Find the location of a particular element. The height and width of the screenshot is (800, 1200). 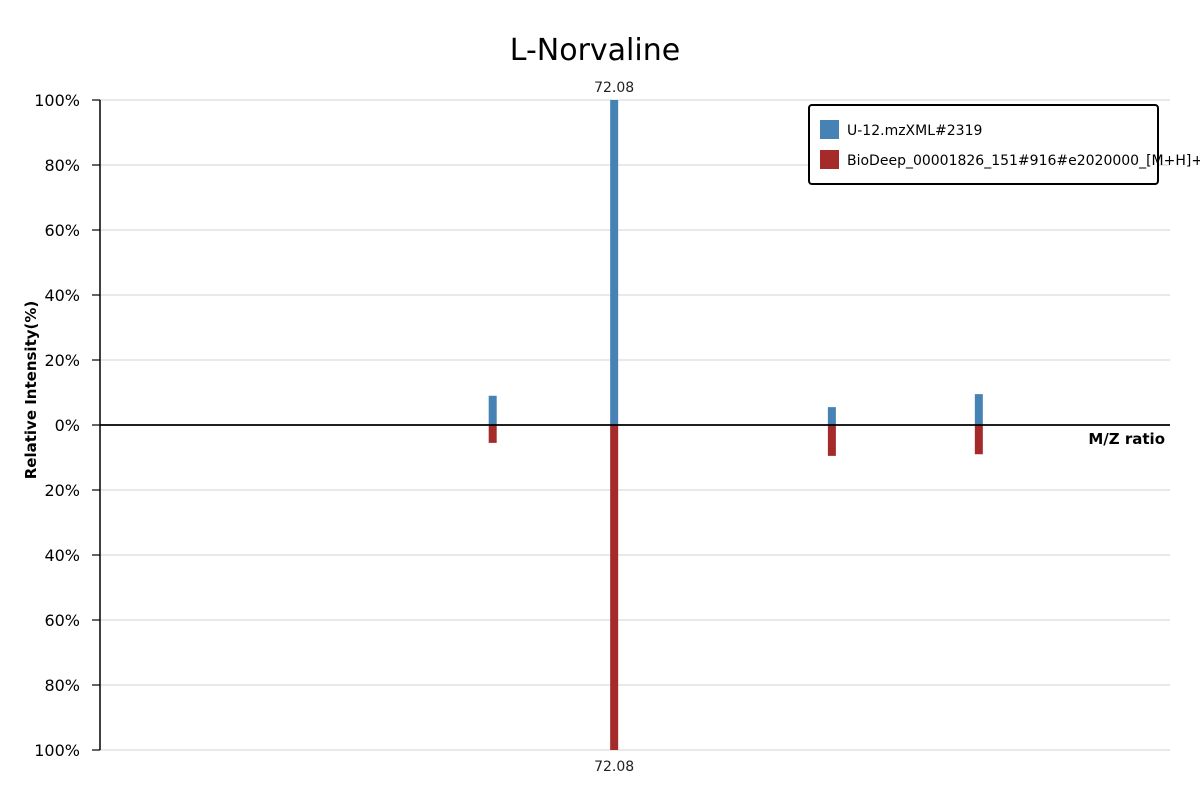

y-axis-title: Relative Intensity(%) is located at coordinates (31, 390).